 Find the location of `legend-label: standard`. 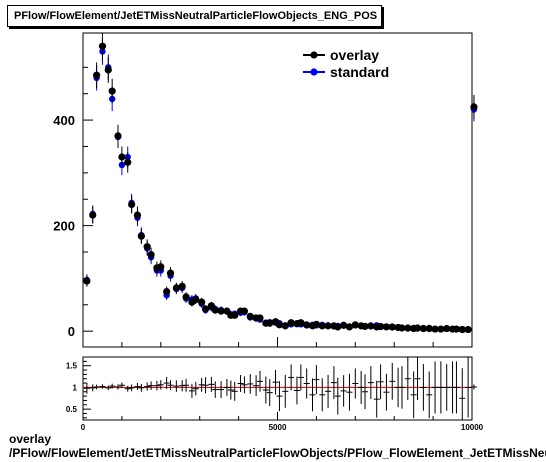

legend-label: standard is located at coordinates (359, 72).